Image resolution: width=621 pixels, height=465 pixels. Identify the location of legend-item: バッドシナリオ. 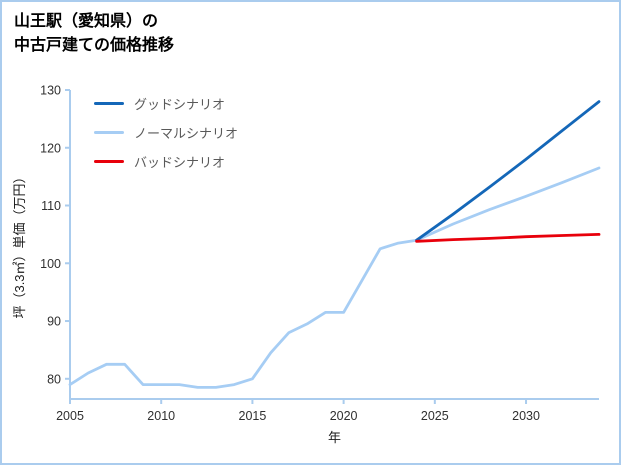
(166, 161).